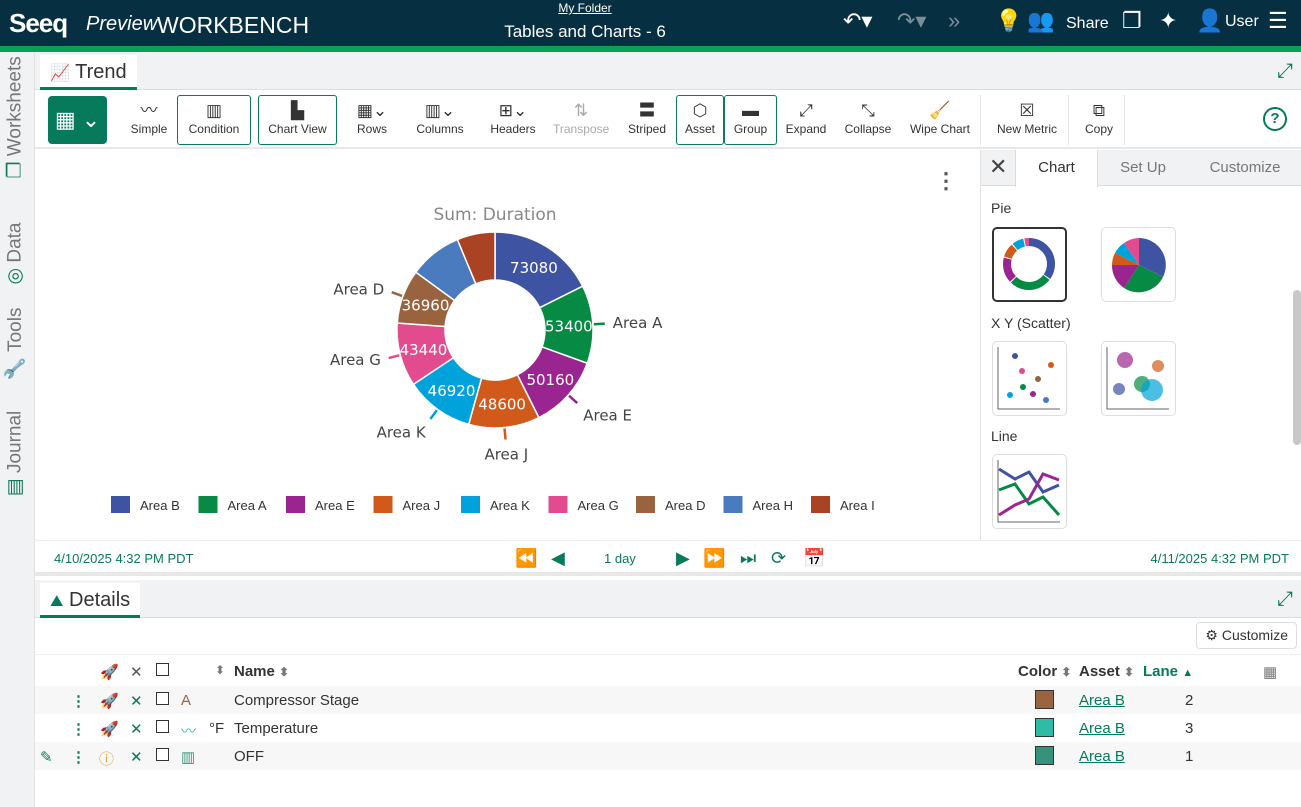 Image resolution: width=1301 pixels, height=807 pixels. Describe the element at coordinates (160, 505) in the screenshot. I see `legend-label: Area B` at that location.